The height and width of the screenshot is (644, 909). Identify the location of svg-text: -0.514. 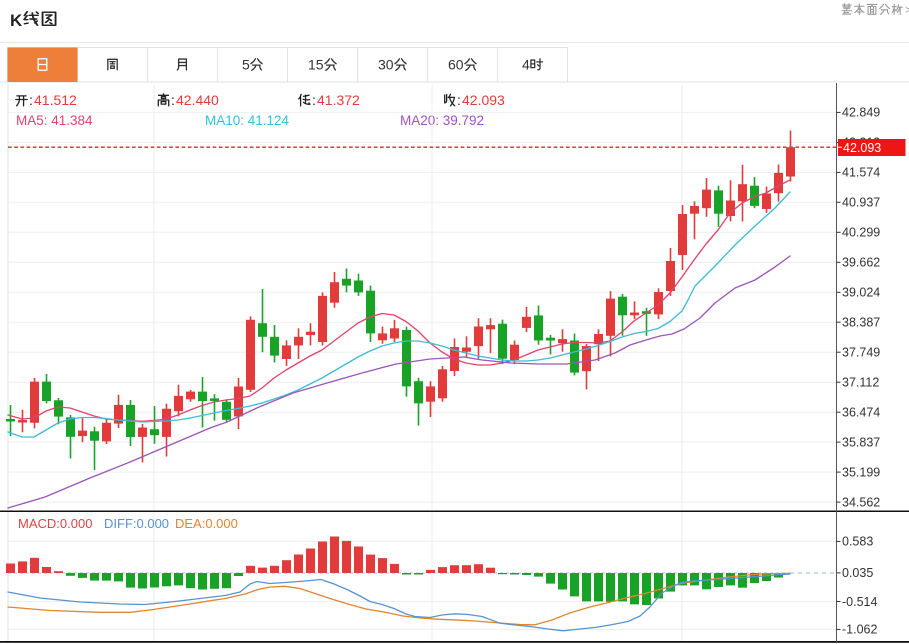
(859, 602).